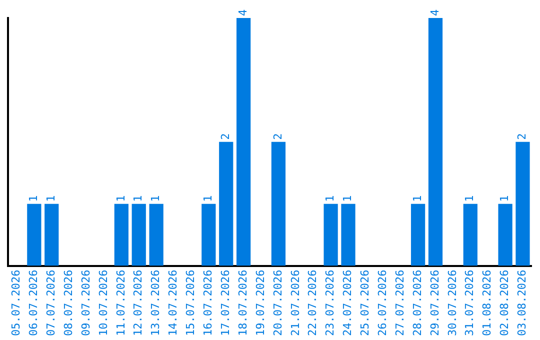  Describe the element at coordinates (173, 303) in the screenshot. I see `x-tick-label: 14.07.2026` at that location.